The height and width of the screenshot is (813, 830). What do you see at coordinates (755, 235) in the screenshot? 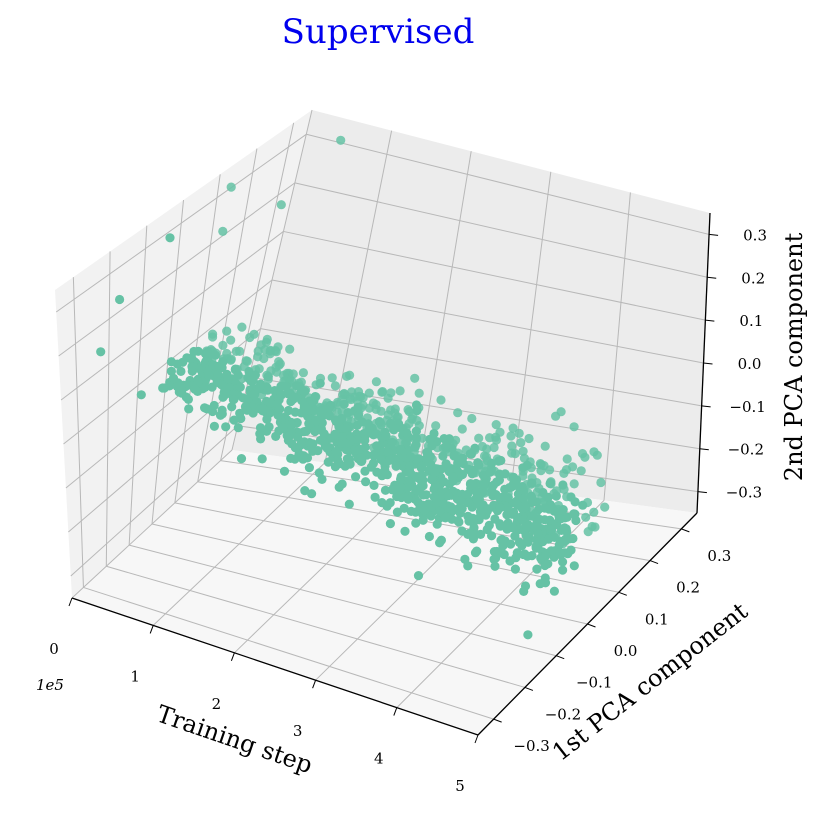
I see `z-tick-label: 0.3` at bounding box center [755, 235].